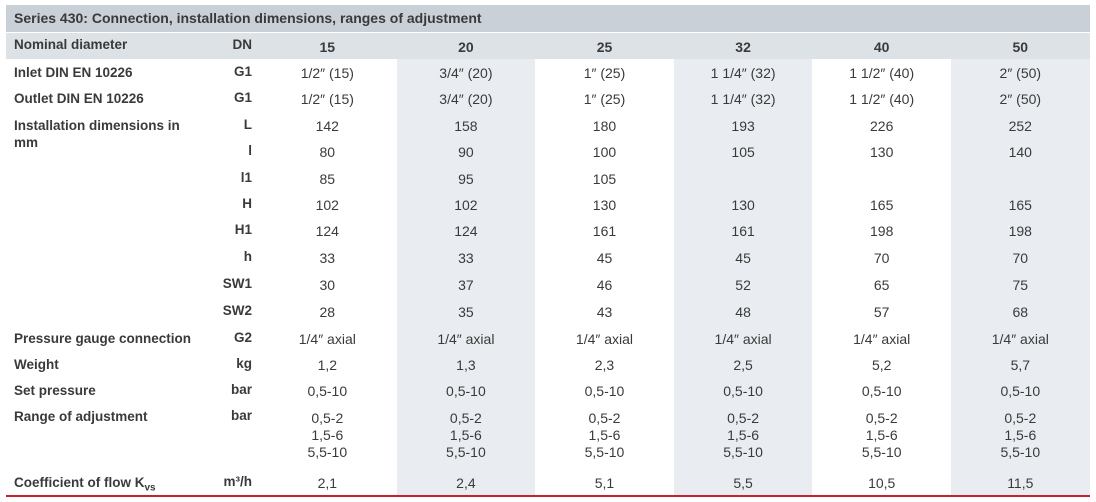  Describe the element at coordinates (743, 365) in the screenshot. I see `cell-value: 2,5` at that location.